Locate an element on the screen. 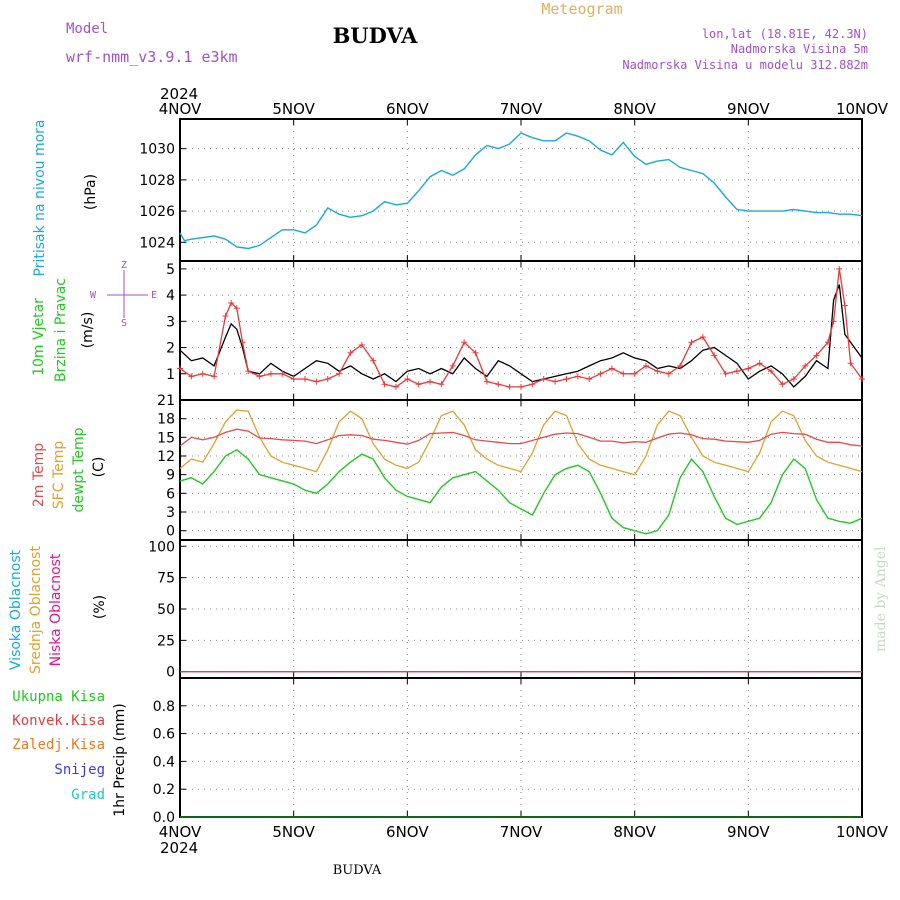 The height and width of the screenshot is (900, 900). wind-speed-model-line is located at coordinates (521, 336).